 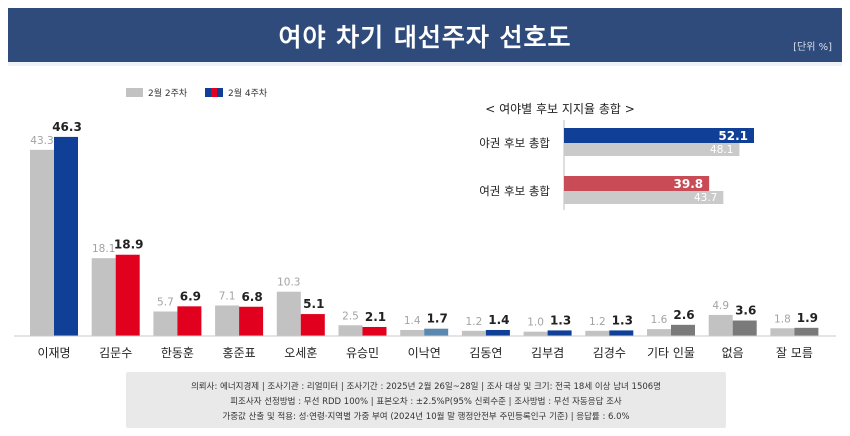 What do you see at coordinates (683, 315) in the screenshot?
I see `value-label-period2-10: 2.6` at bounding box center [683, 315].